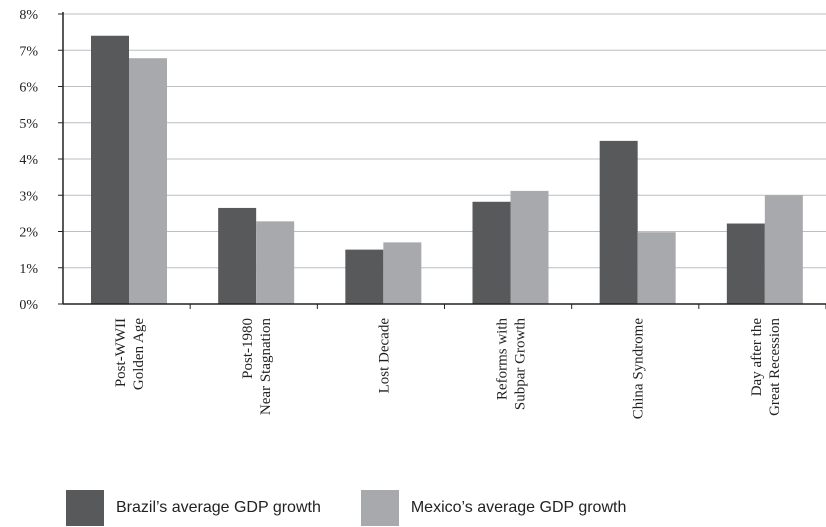 Image resolution: width=826 pixels, height=527 pixels. I want to click on y-tick-label: 8%, so click(28, 15).